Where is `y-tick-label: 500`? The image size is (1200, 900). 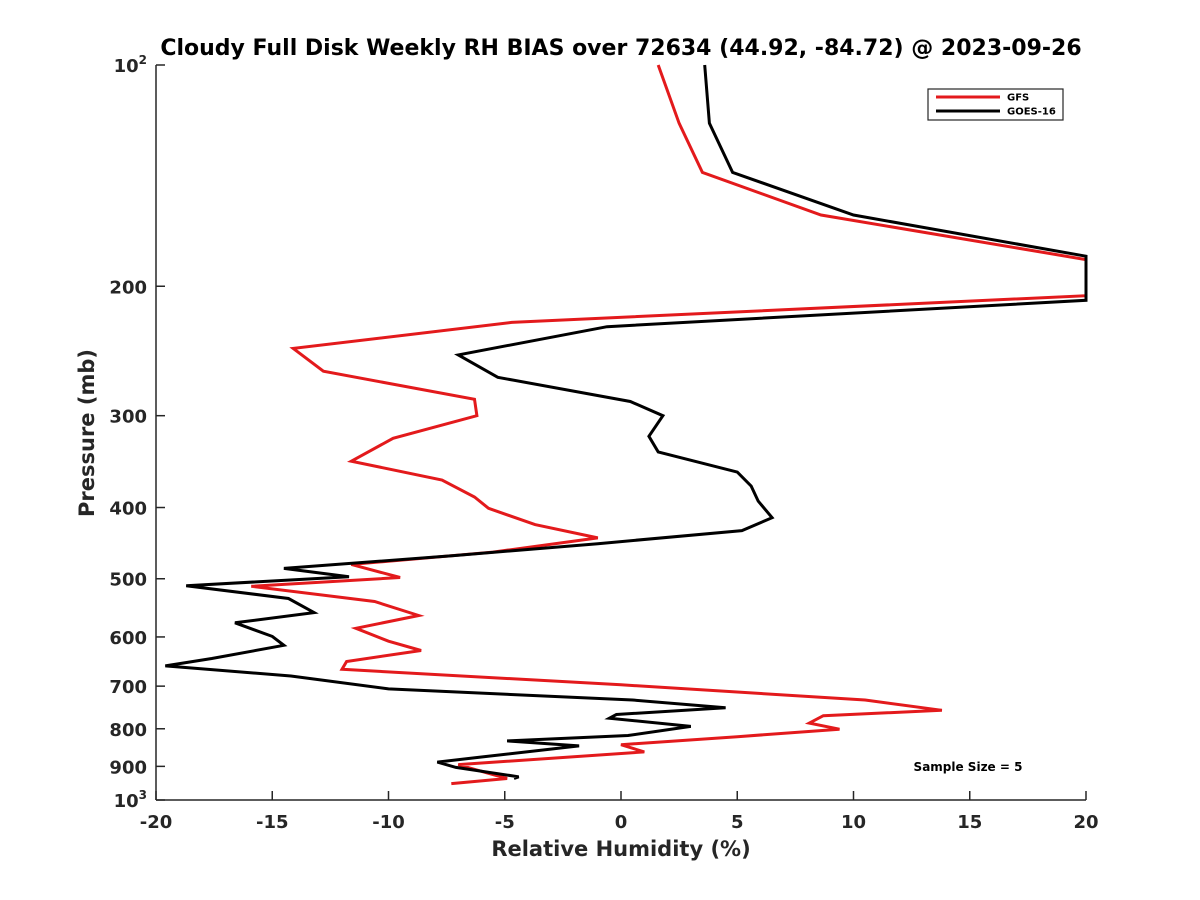 y-tick-label: 500 is located at coordinates (128, 580).